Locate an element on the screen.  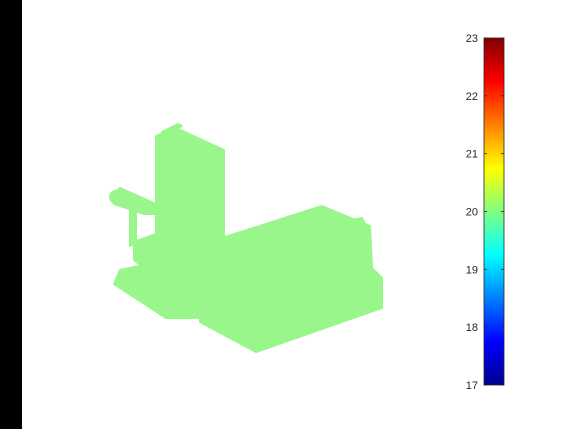
colorbar-tick-label: 22 is located at coordinates (472, 97).